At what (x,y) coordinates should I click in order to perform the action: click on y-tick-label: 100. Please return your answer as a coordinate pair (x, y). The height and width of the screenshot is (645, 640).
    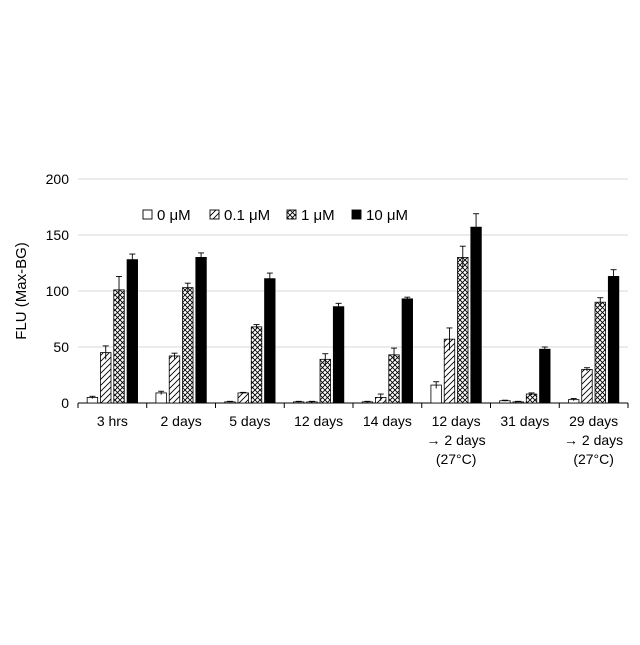
    Looking at the image, I should click on (58, 291).